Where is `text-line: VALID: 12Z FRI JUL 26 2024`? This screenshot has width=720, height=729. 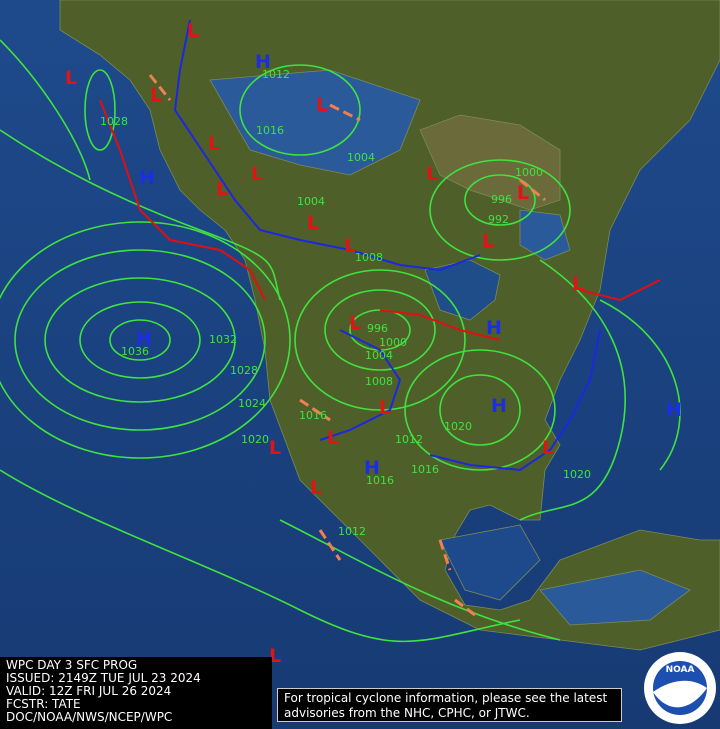
text-line: VALID: 12Z FRI JUL 26 2024 is located at coordinates (89, 691).